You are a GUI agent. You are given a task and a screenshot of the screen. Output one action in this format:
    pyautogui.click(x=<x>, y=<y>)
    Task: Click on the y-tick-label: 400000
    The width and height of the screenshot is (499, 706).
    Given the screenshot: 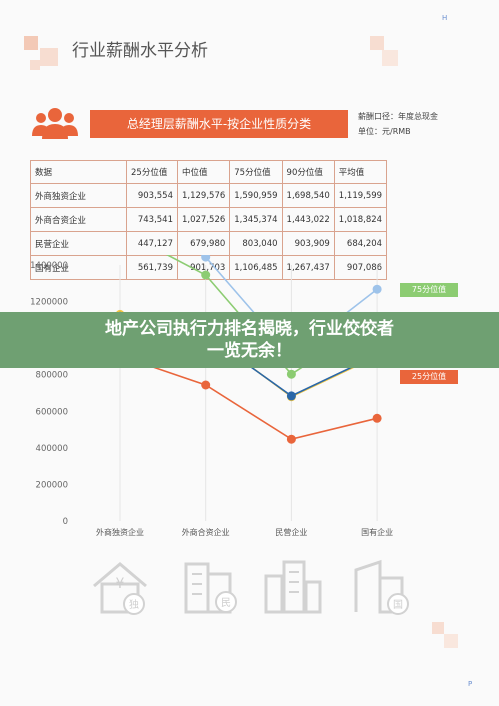 What is the action you would take?
    pyautogui.click(x=52, y=449)
    